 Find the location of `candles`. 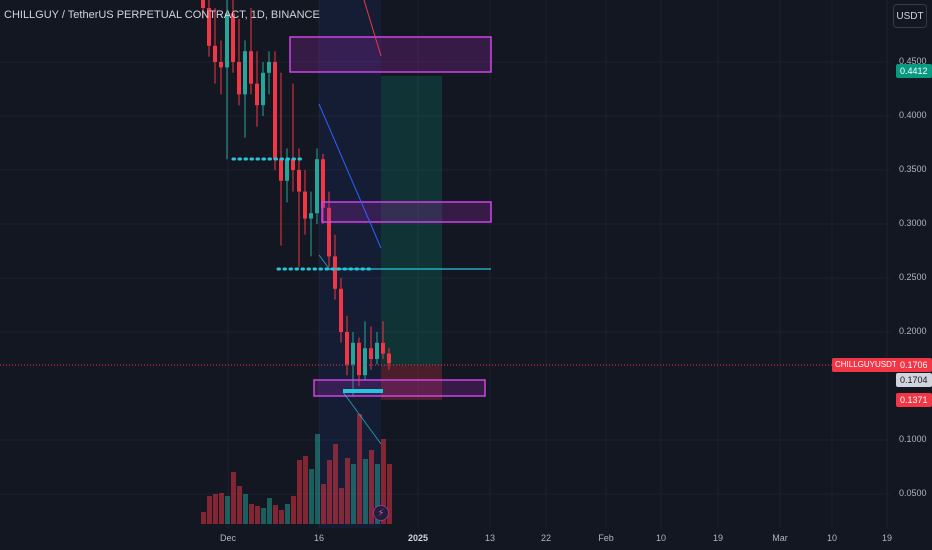

candles is located at coordinates (296, 198).